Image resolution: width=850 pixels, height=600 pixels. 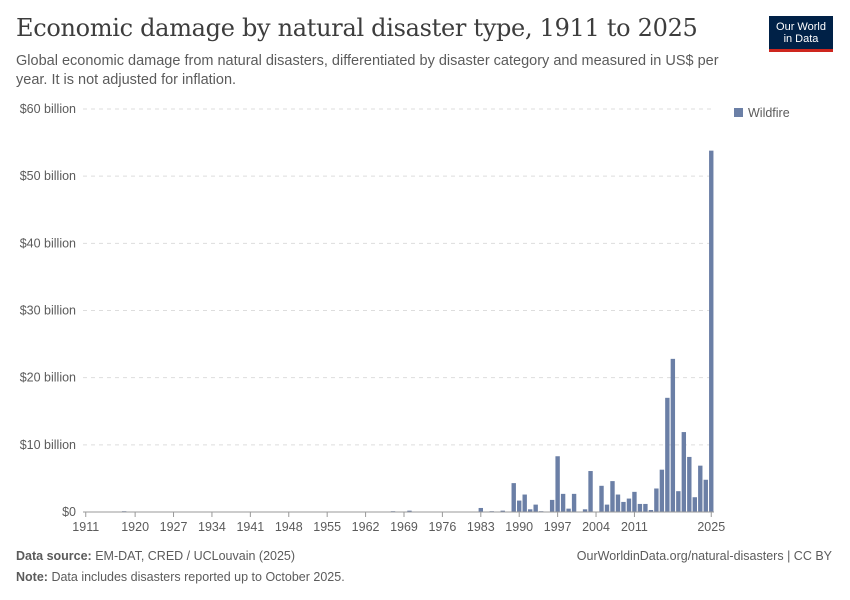 What do you see at coordinates (558, 527) in the screenshot?
I see `x-tick-label: 1997` at bounding box center [558, 527].